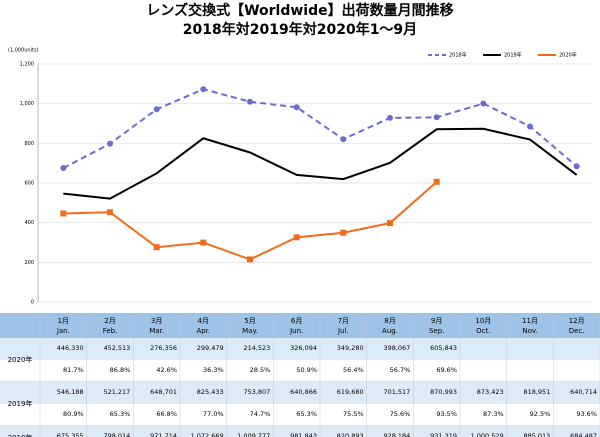 This screenshot has height=437, width=600. What do you see at coordinates (116, 348) in the screenshot?
I see `table-cell: 452,513` at bounding box center [116, 348].